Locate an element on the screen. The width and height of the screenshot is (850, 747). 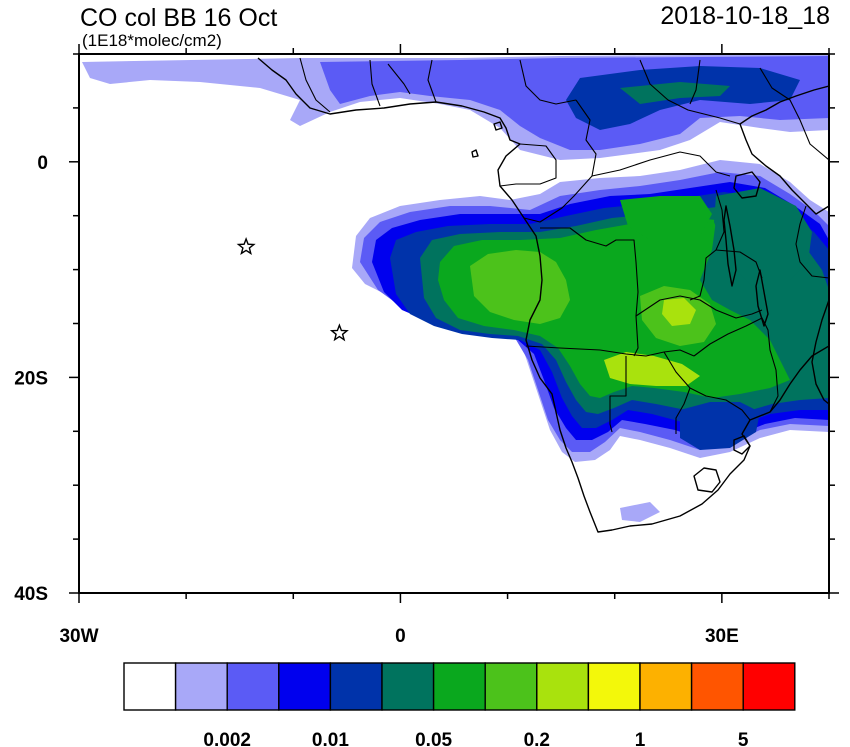
contour-east-green is located at coordinates (666, 221).